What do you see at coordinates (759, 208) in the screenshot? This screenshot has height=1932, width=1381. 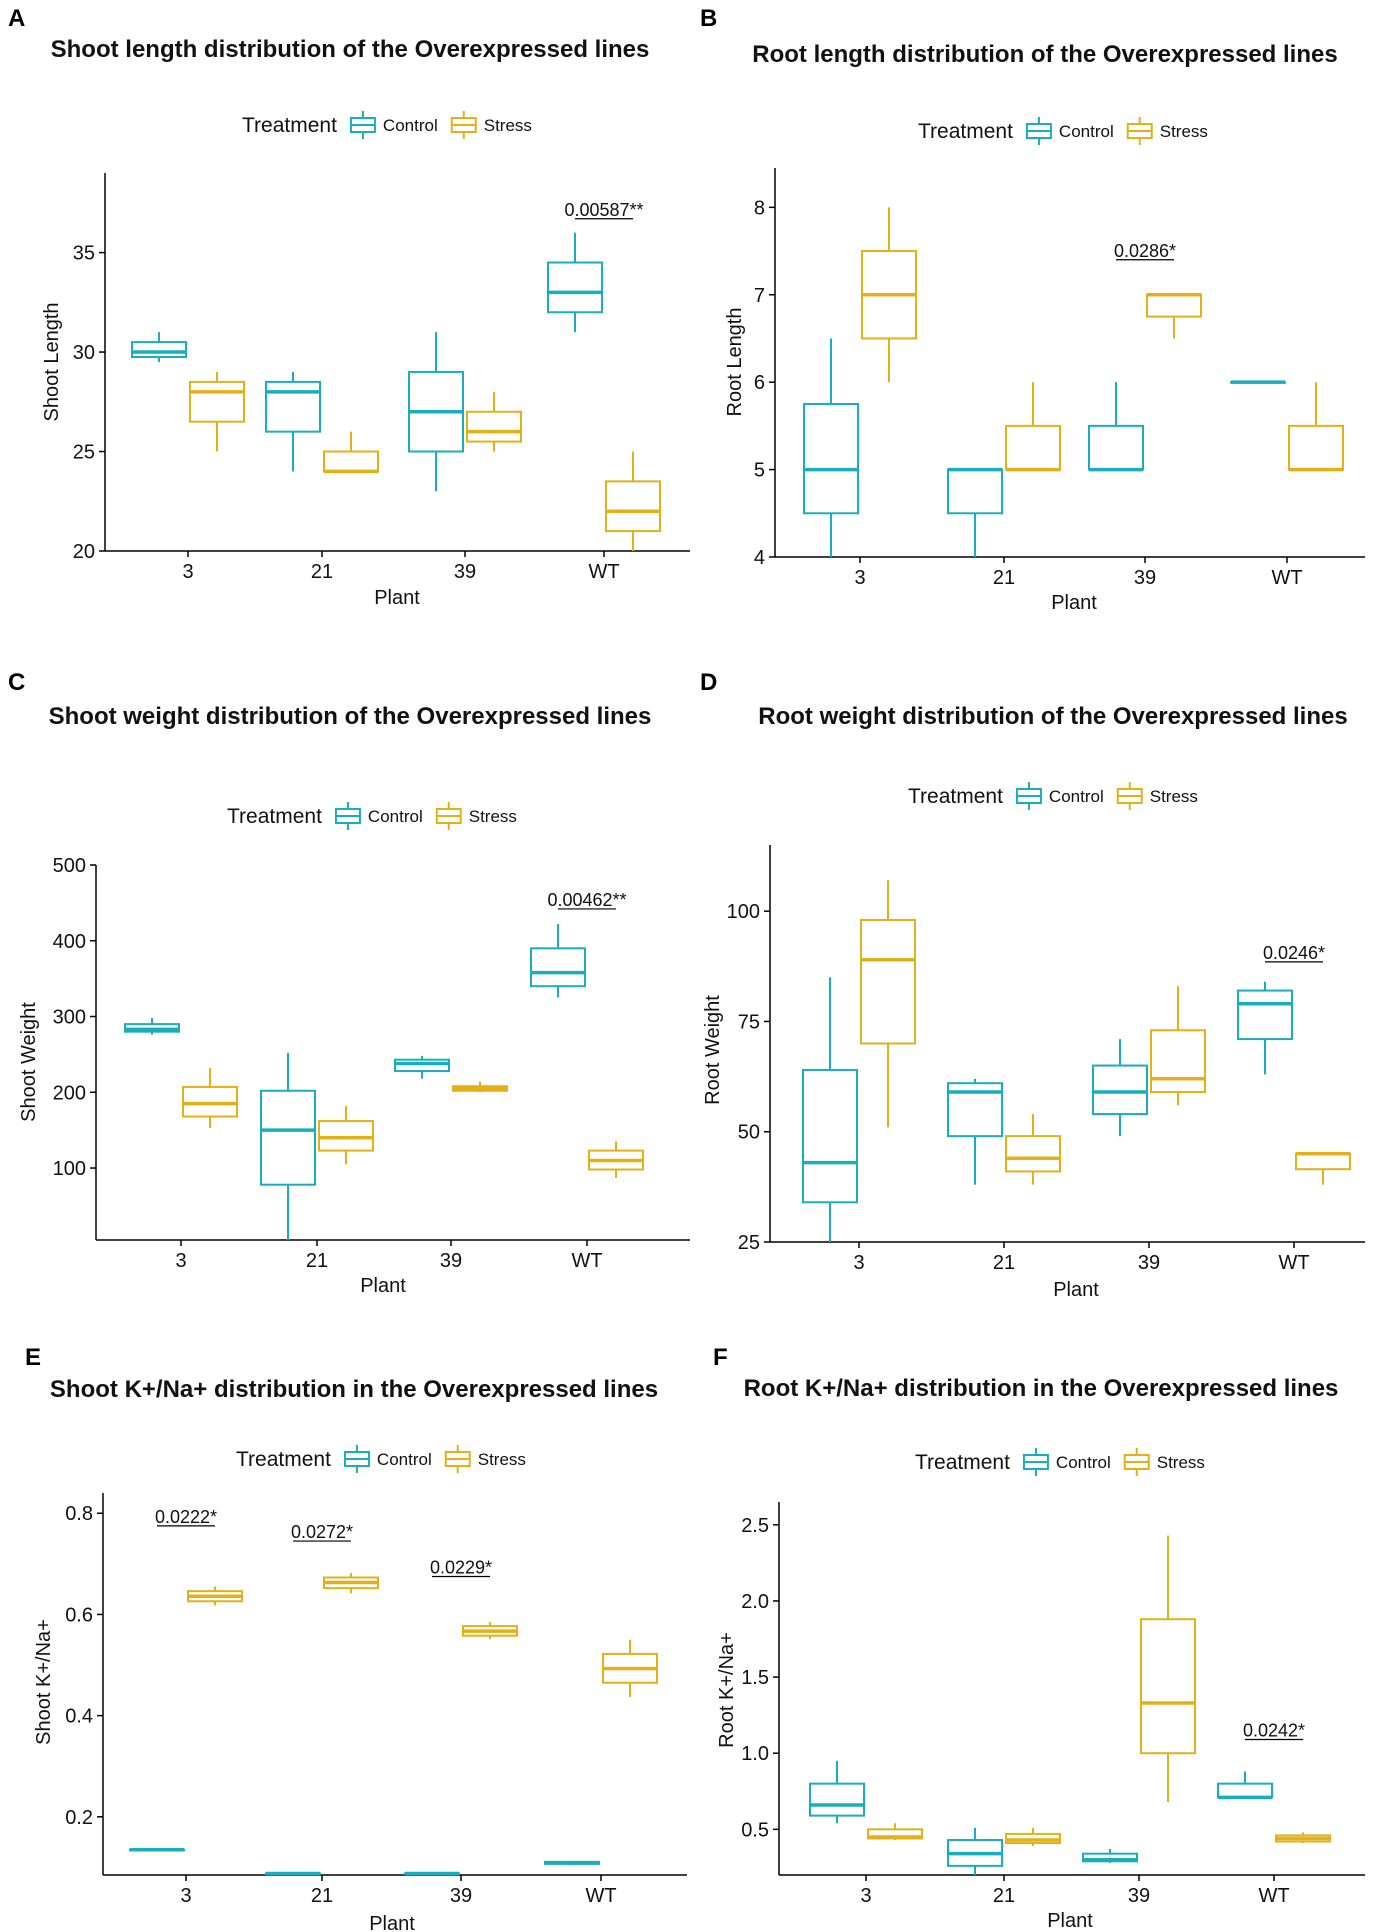 I see `y-tick-label: 8` at bounding box center [759, 208].